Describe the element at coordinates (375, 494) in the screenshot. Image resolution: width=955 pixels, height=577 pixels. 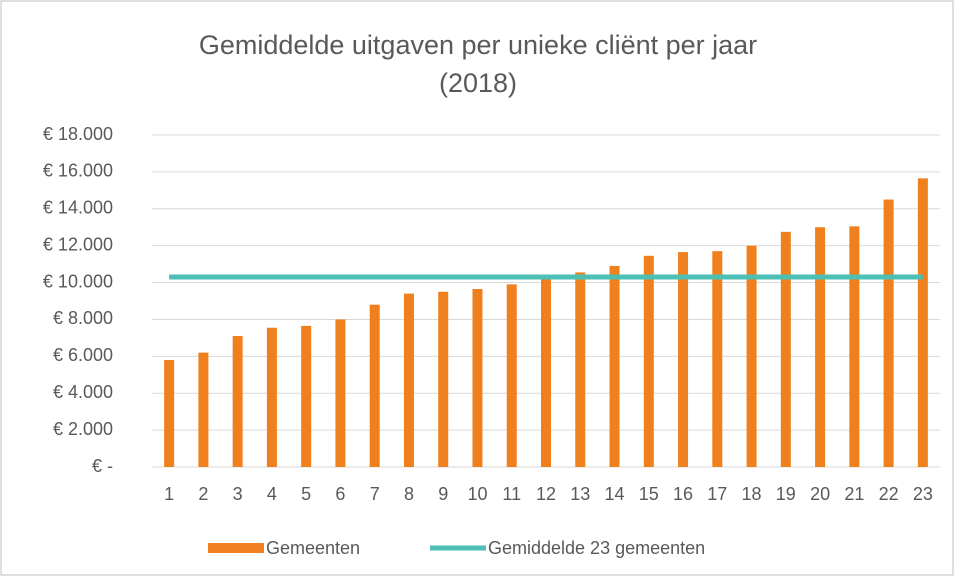
I see `x-tick-label: 7` at that location.